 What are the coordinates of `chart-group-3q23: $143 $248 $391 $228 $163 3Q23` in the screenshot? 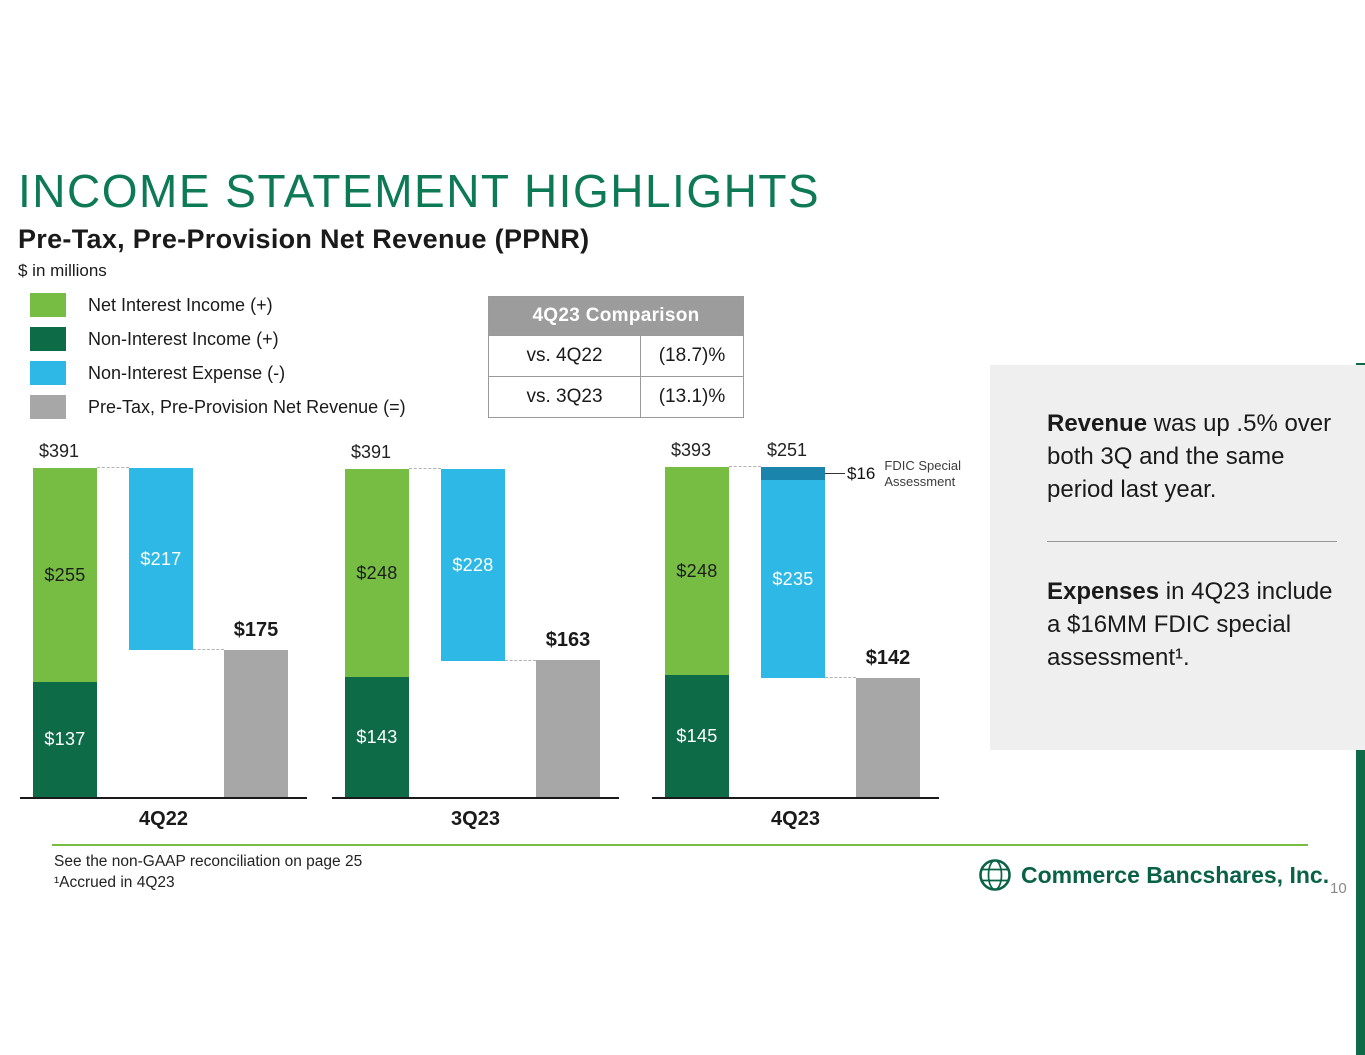 It's located at (475, 636).